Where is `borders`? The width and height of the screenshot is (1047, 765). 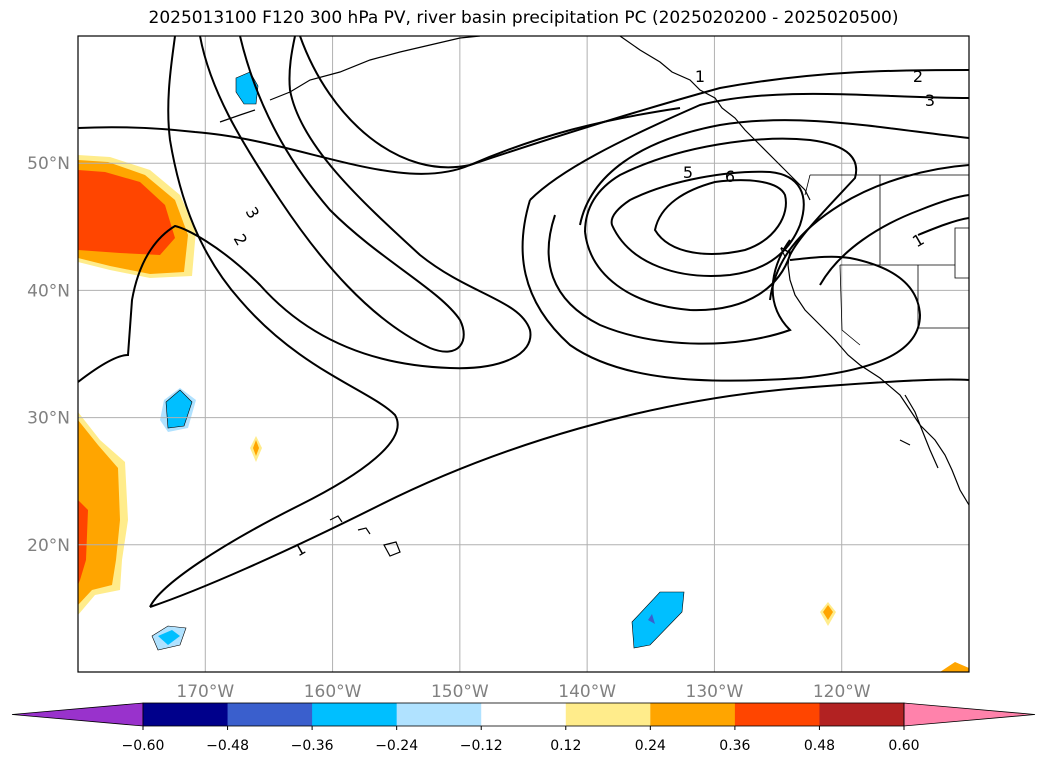
borders is located at coordinates (886, 260).